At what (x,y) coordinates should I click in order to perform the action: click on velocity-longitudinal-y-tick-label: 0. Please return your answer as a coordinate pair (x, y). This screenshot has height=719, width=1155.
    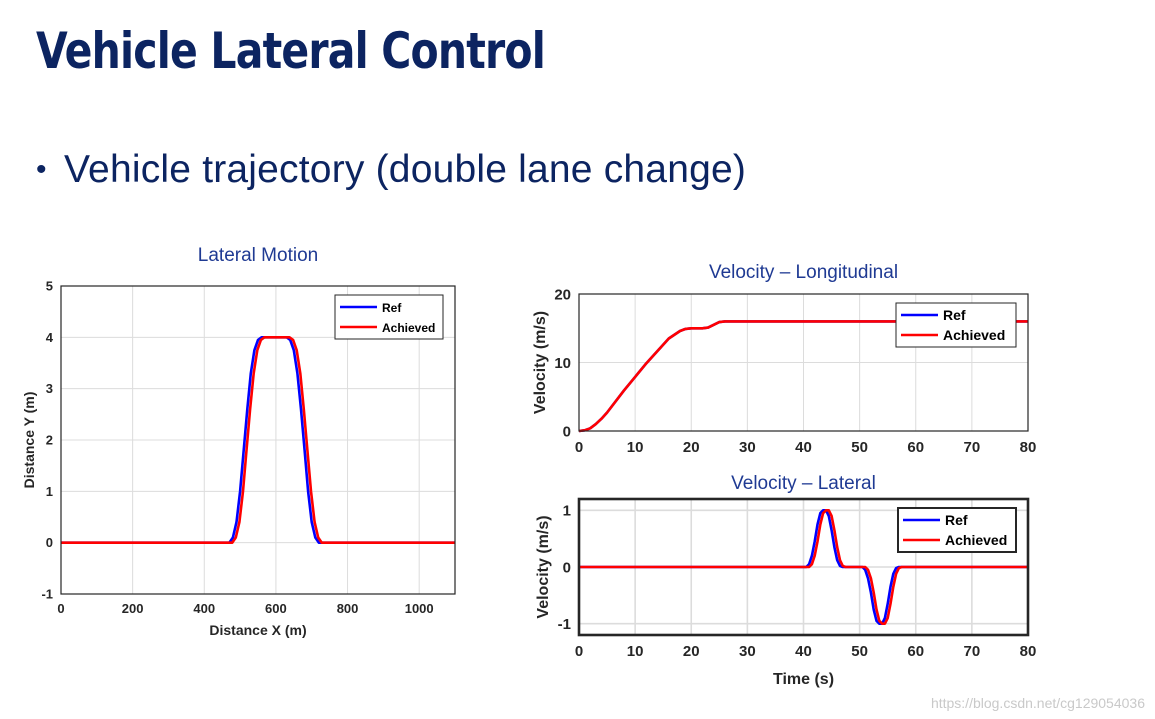
    Looking at the image, I should click on (567, 431).